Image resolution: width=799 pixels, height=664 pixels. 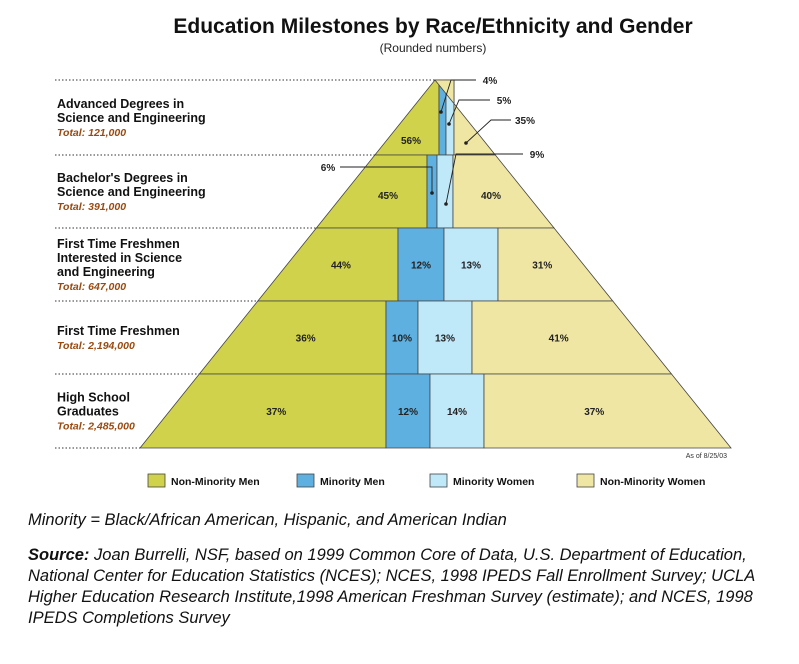 I want to click on segment-level2-non-minority-women, so click(x=503, y=191).